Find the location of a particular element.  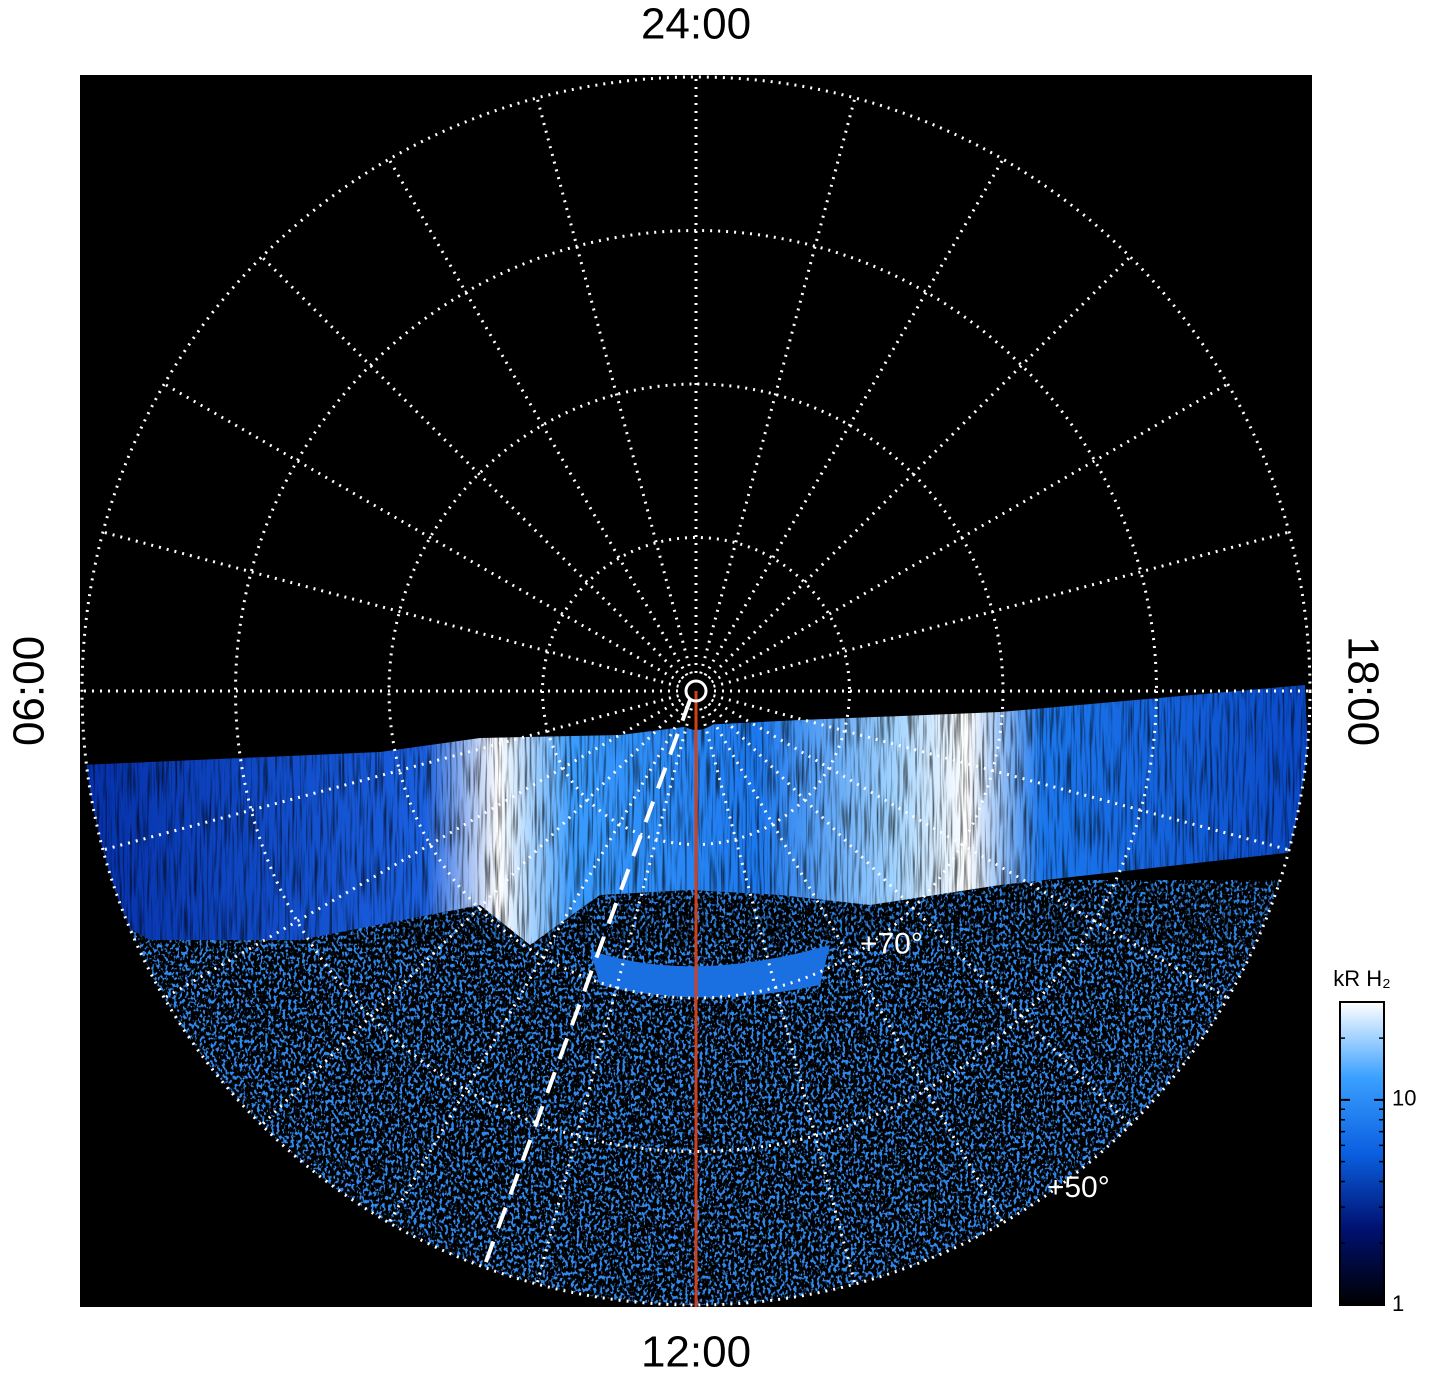

pole-marker is located at coordinates (696, 691).